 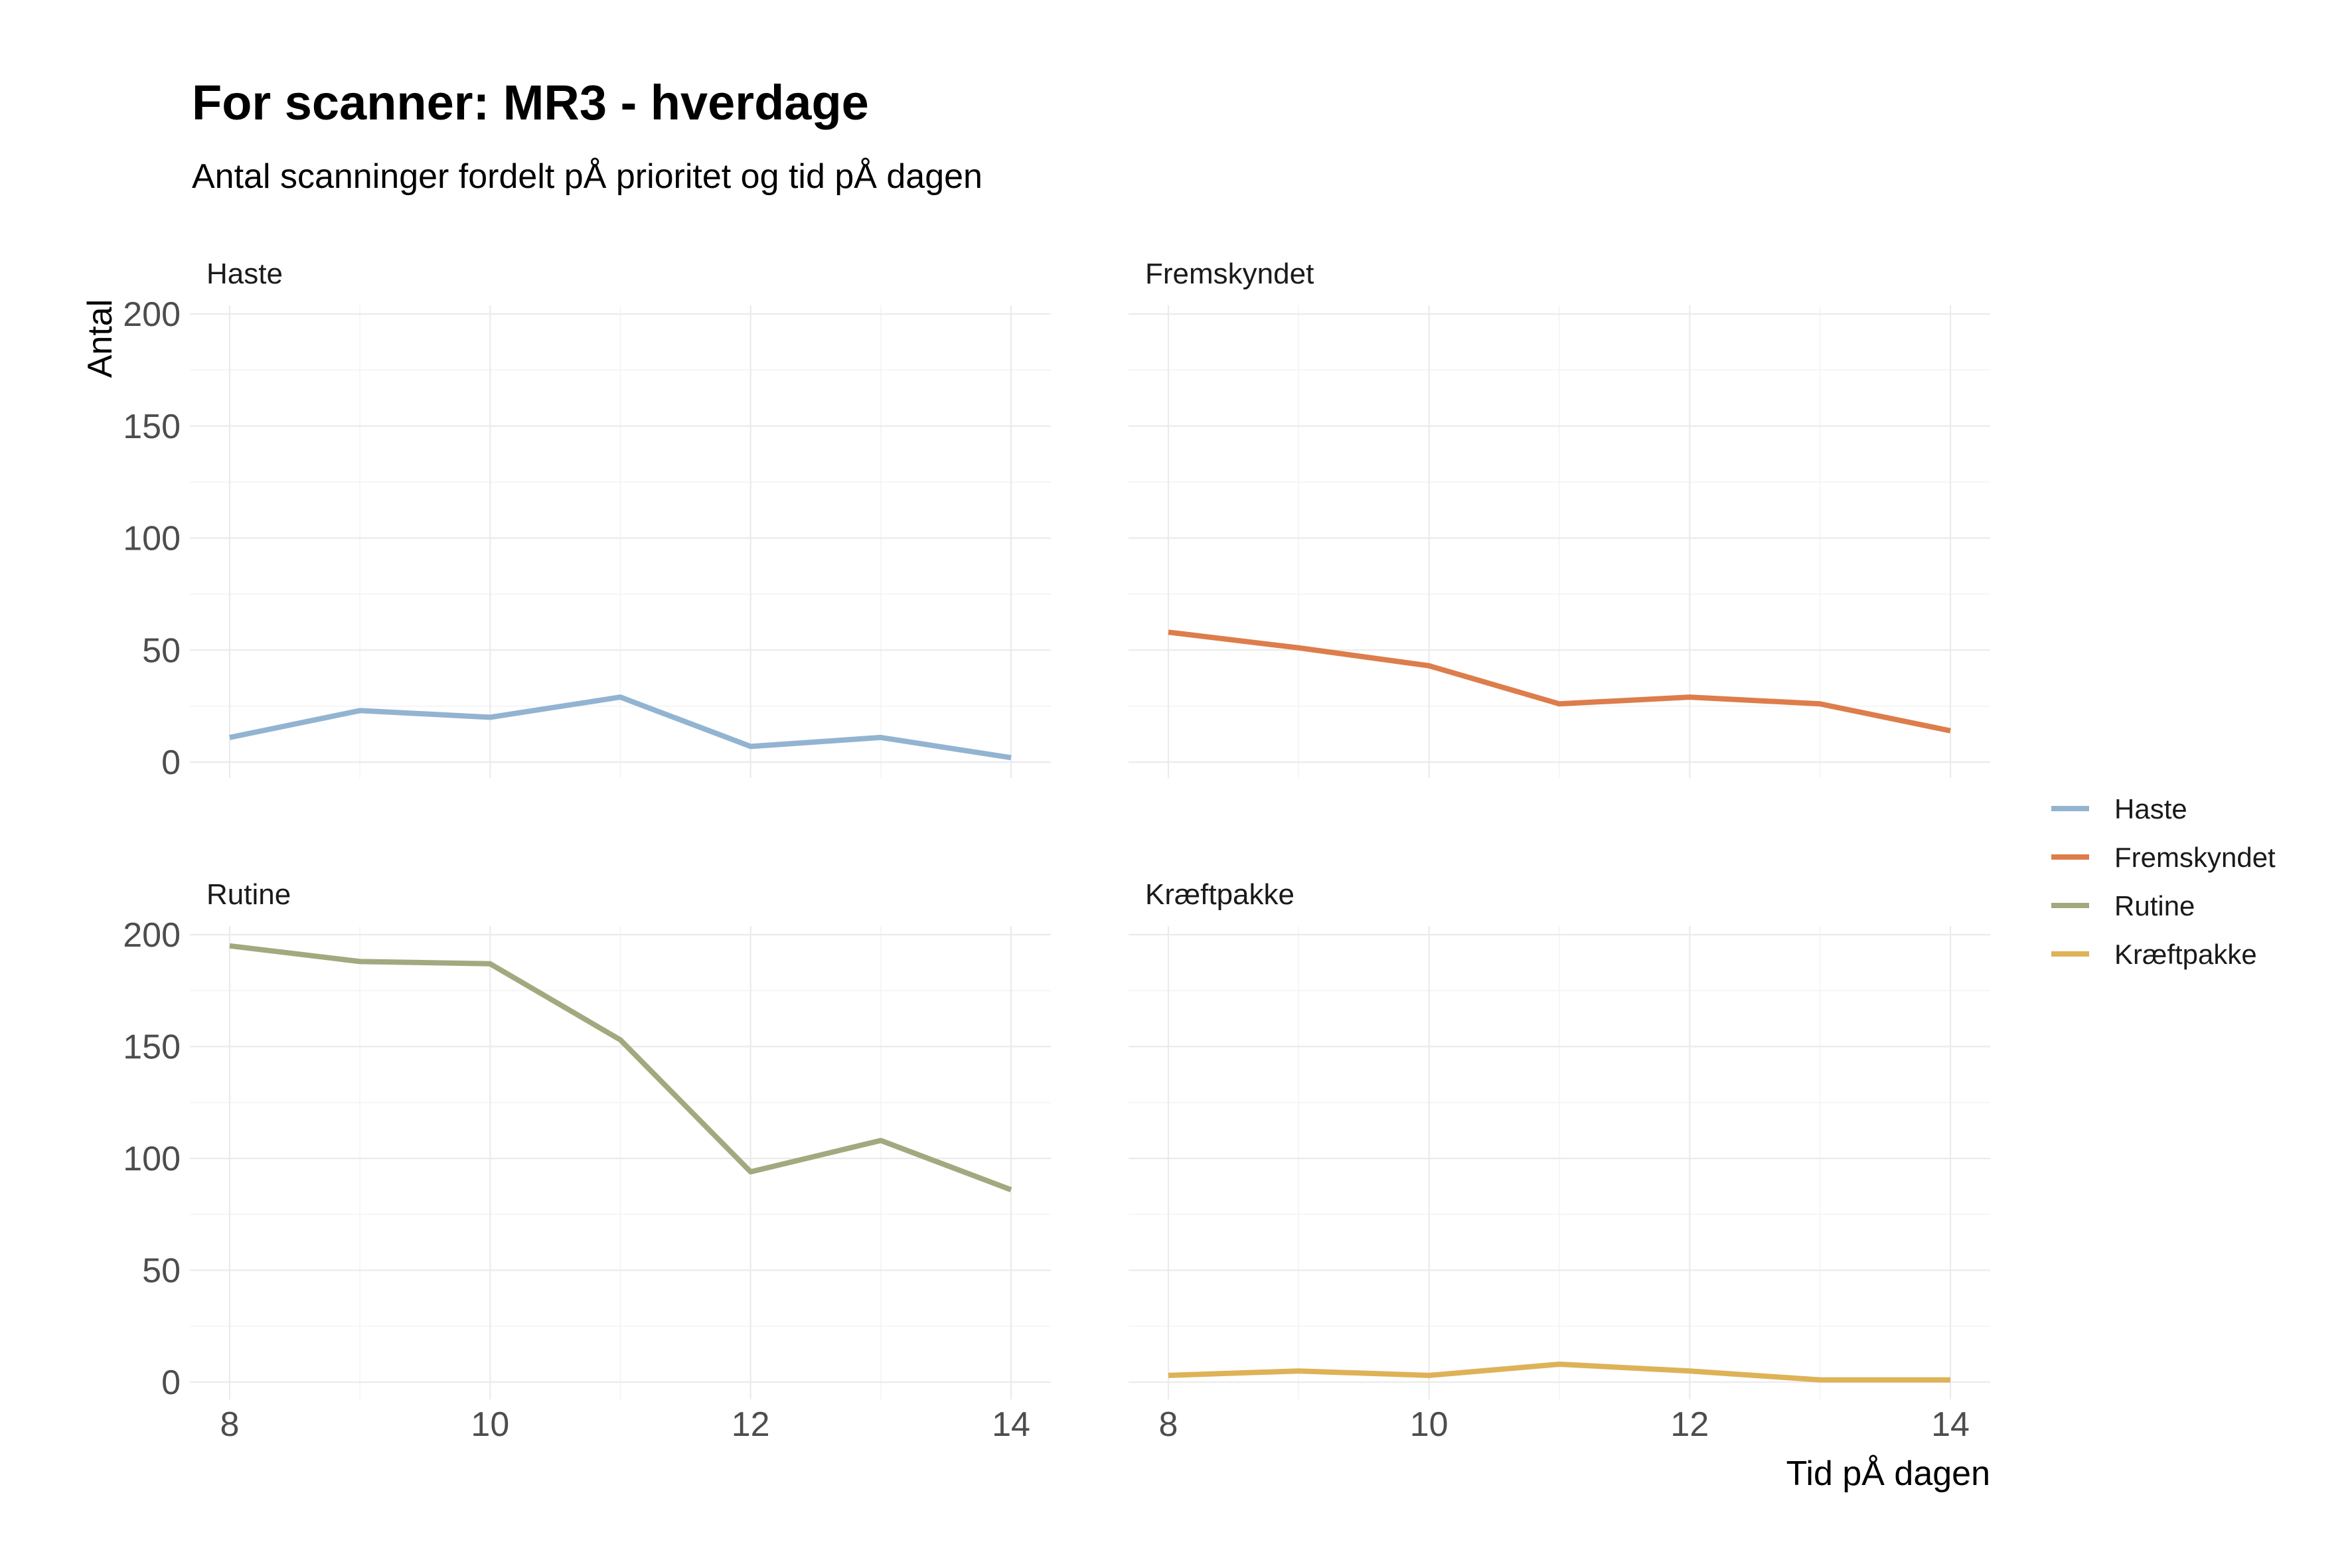 What do you see at coordinates (245, 274) in the screenshot?
I see `facet-label: Haste` at bounding box center [245, 274].